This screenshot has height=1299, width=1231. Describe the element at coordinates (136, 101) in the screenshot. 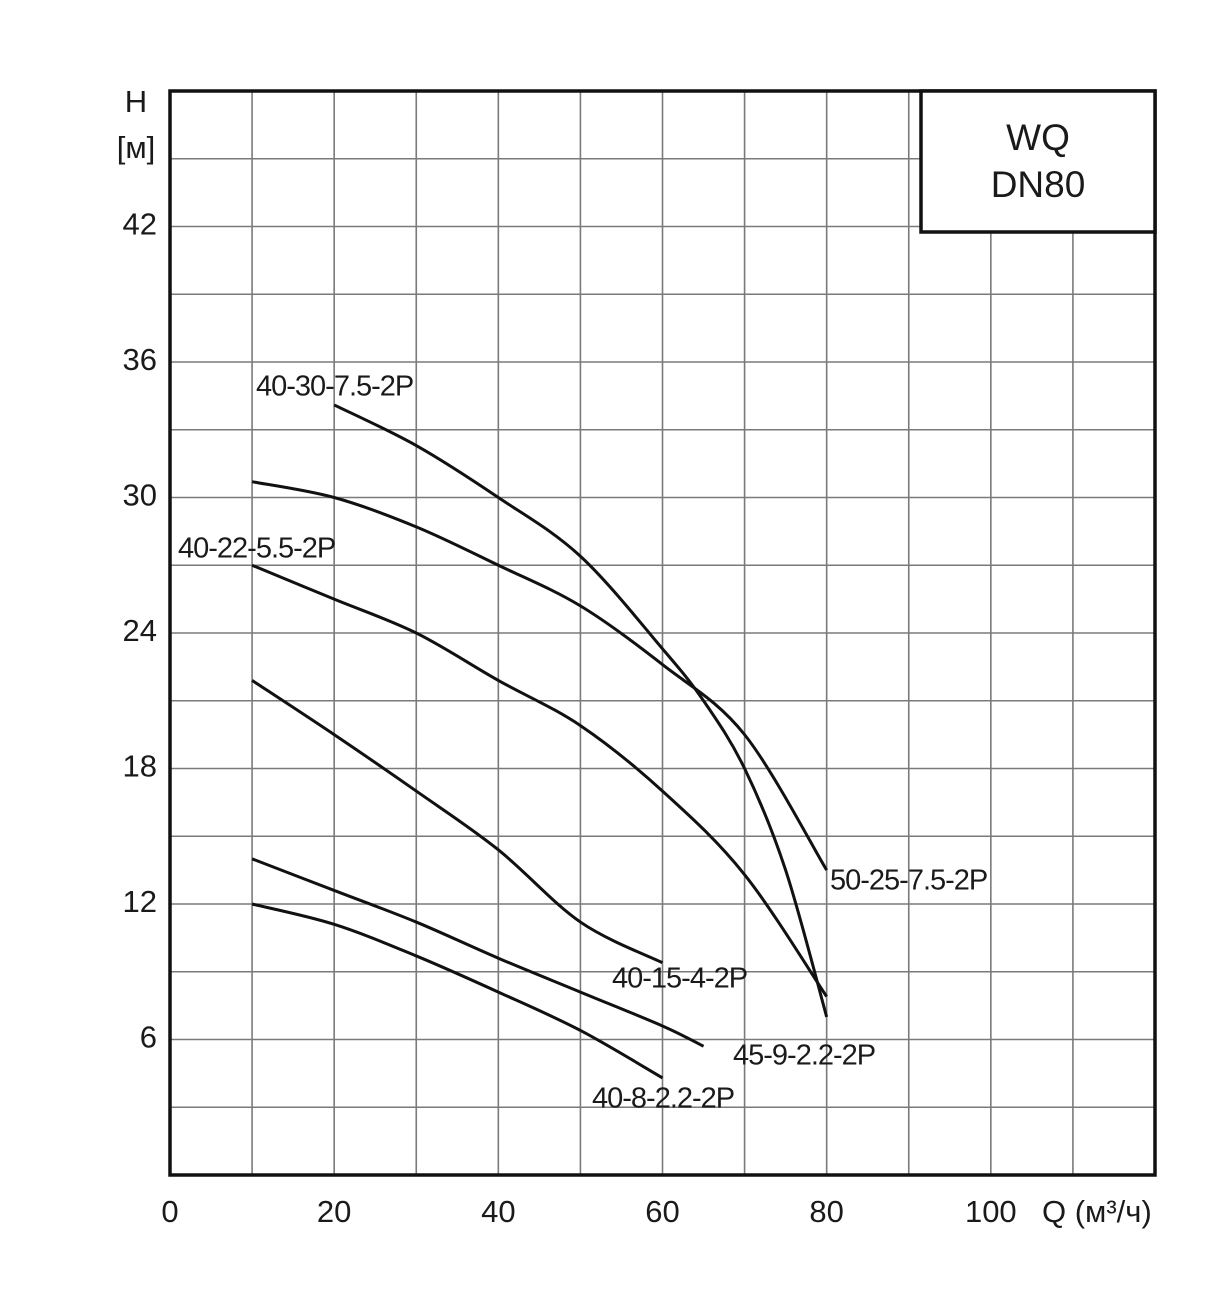

I see `y-axis-label: H` at that location.